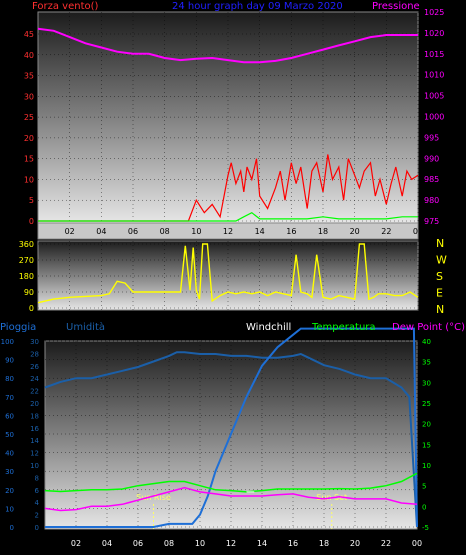 This screenshot has width=466, height=555. Describe the element at coordinates (29, 76) in the screenshot. I see `wind-tick-label: 35` at that location.